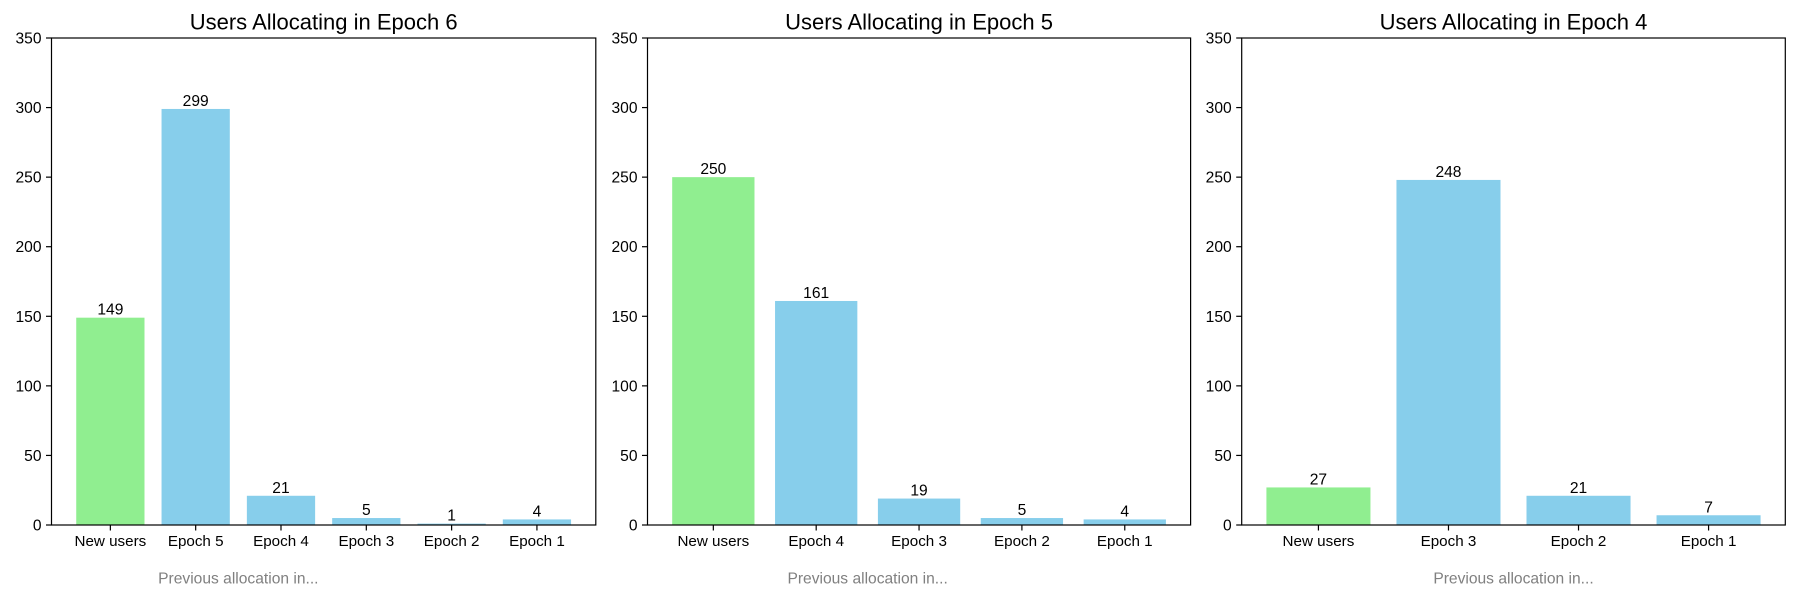 The image size is (1800, 600). What do you see at coordinates (1448, 172) in the screenshot?
I see `svg-text: 248` at bounding box center [1448, 172].